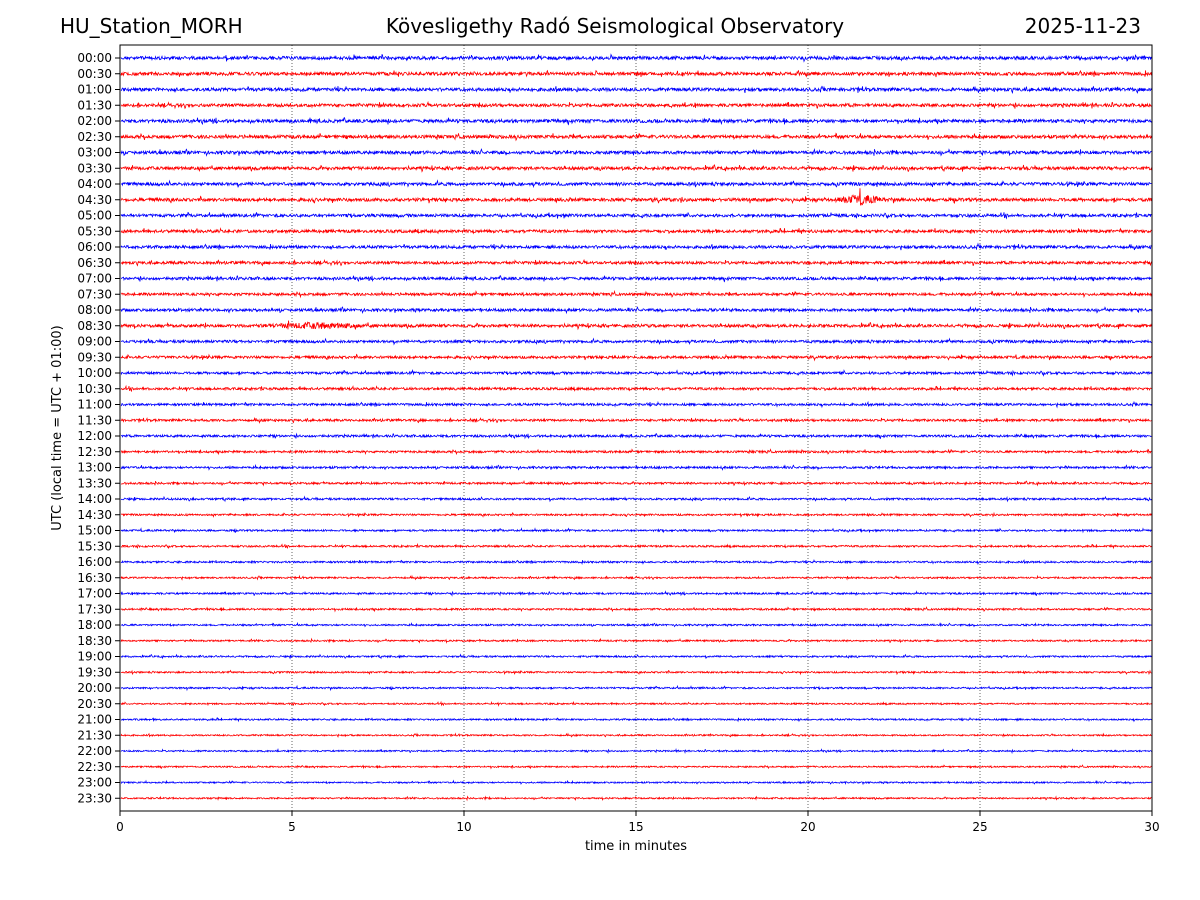 The image size is (1200, 900). Describe the element at coordinates (636, 703) in the screenshot. I see `trace-2030` at that location.